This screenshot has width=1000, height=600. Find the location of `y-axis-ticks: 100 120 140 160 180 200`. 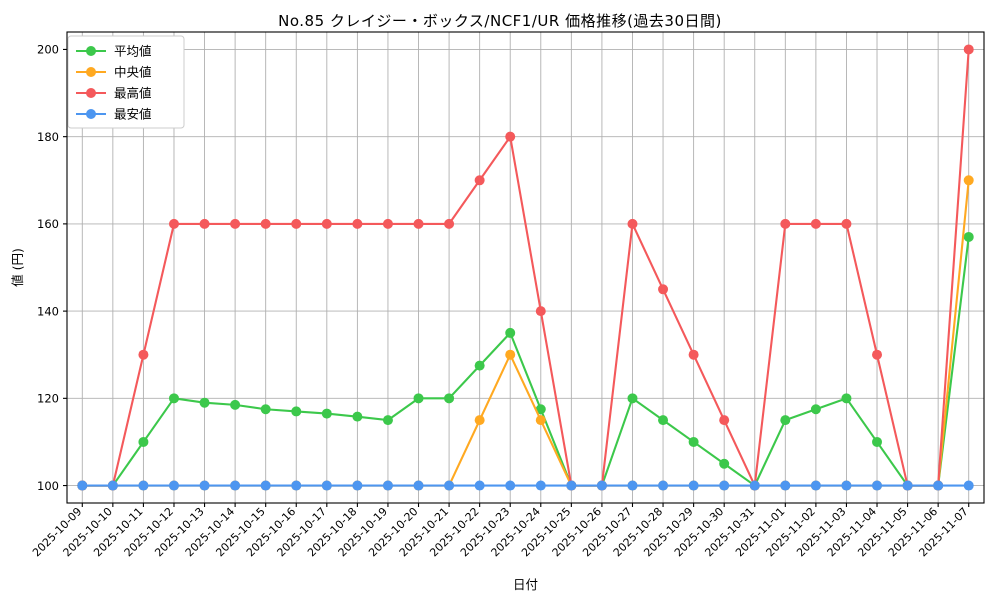

y-axis-ticks: 100 120 140 160 180 200 is located at coordinates (52, 268).